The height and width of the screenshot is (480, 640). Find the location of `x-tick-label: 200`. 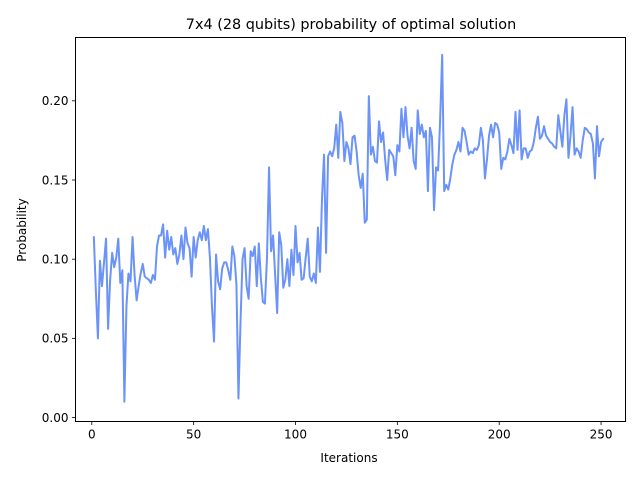

x-tick-label: 200 is located at coordinates (499, 435).